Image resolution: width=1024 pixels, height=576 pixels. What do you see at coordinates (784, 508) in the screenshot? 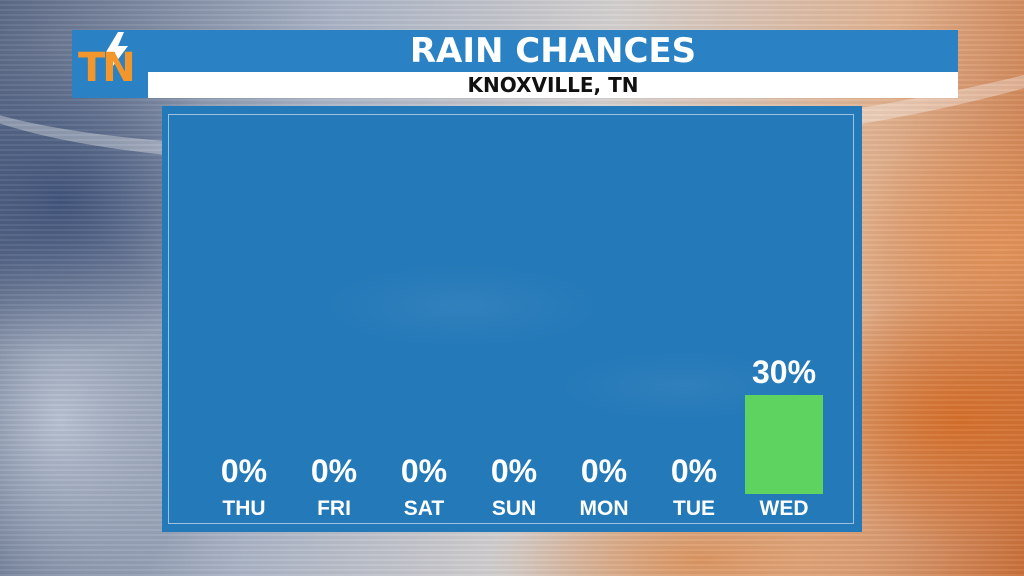
I see `category-label-wed: WED` at bounding box center [784, 508].